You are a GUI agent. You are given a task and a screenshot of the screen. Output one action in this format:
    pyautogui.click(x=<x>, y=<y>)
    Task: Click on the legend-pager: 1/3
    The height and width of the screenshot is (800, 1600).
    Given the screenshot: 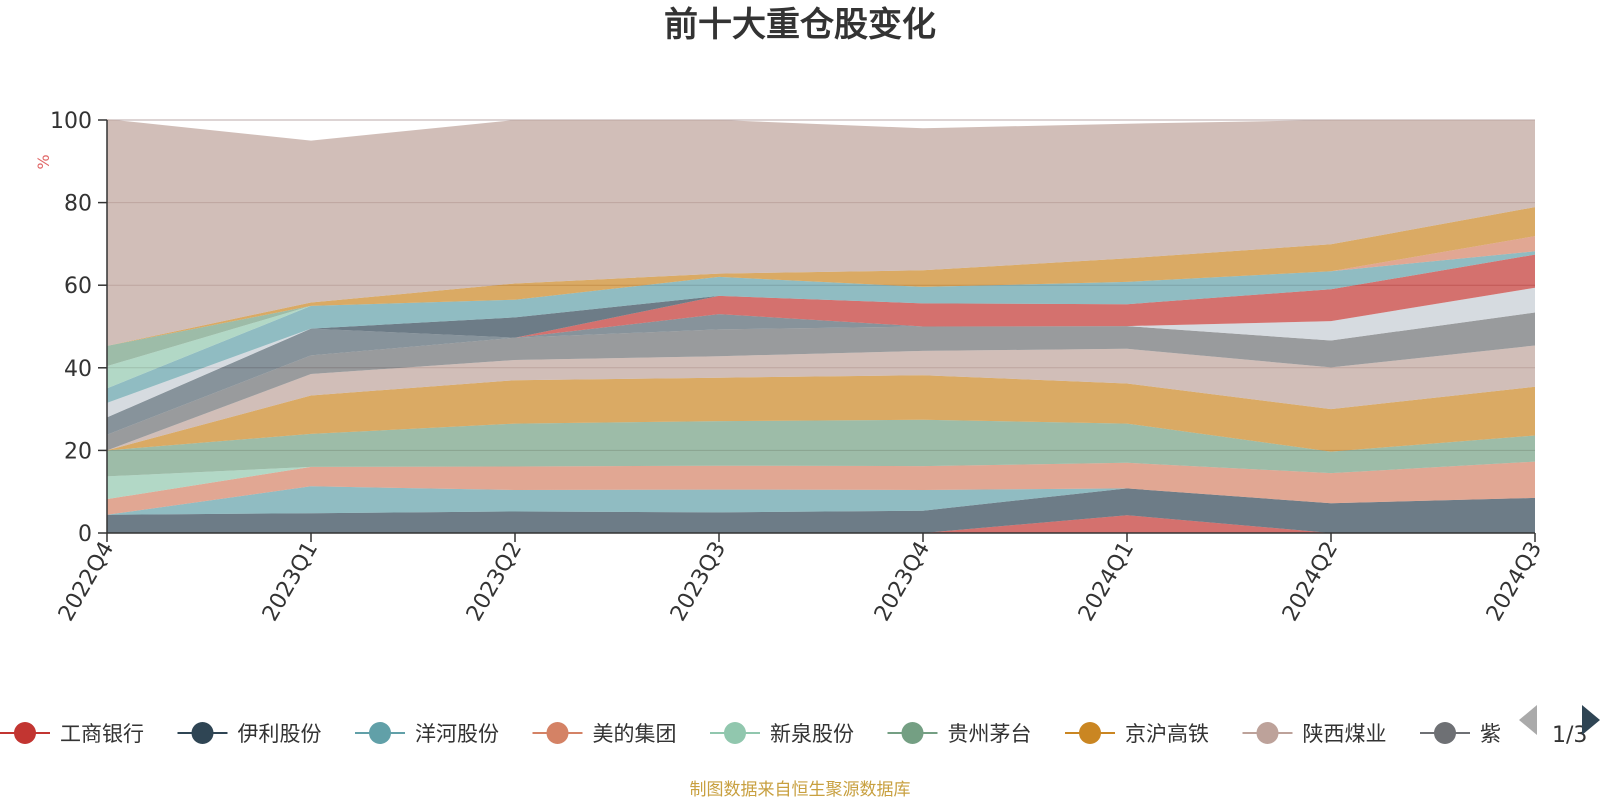 What is the action you would take?
    pyautogui.click(x=1559, y=726)
    